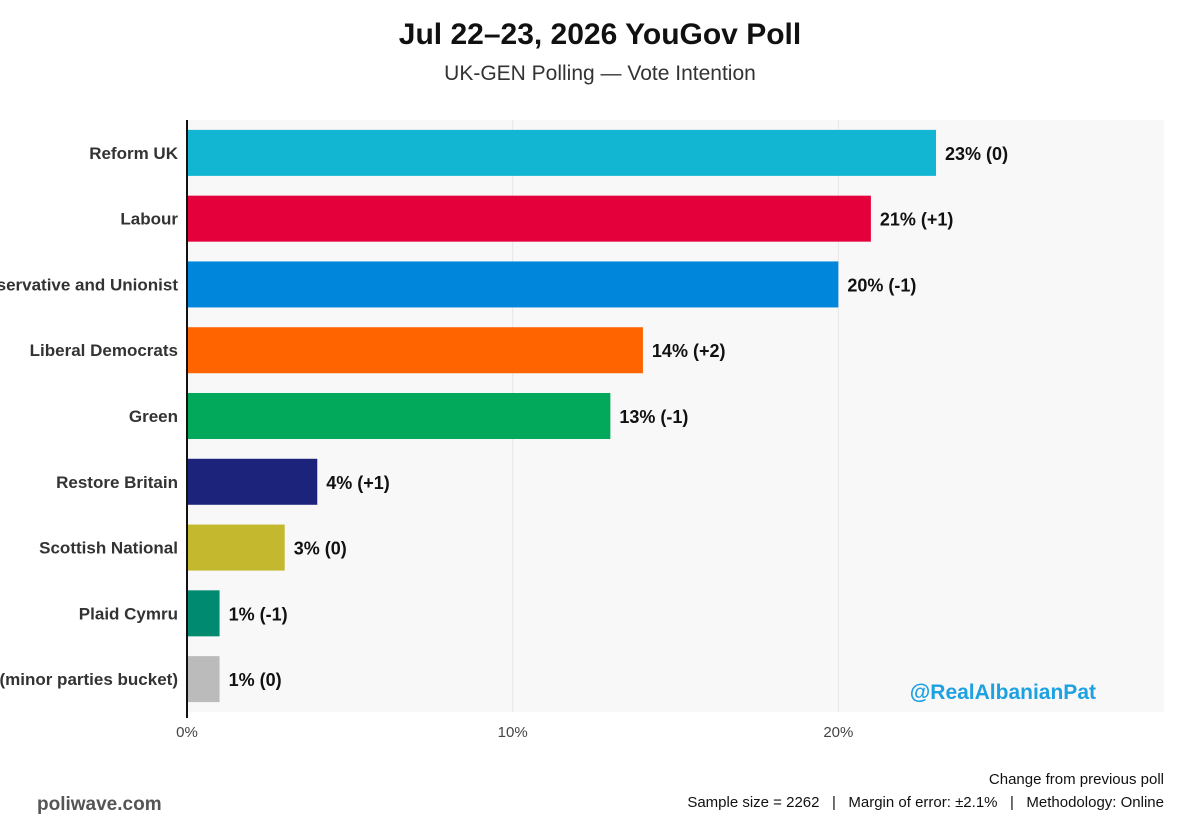  I want to click on chart-title: Jul 22–23, 2026 YouGov Poll, so click(600, 34).